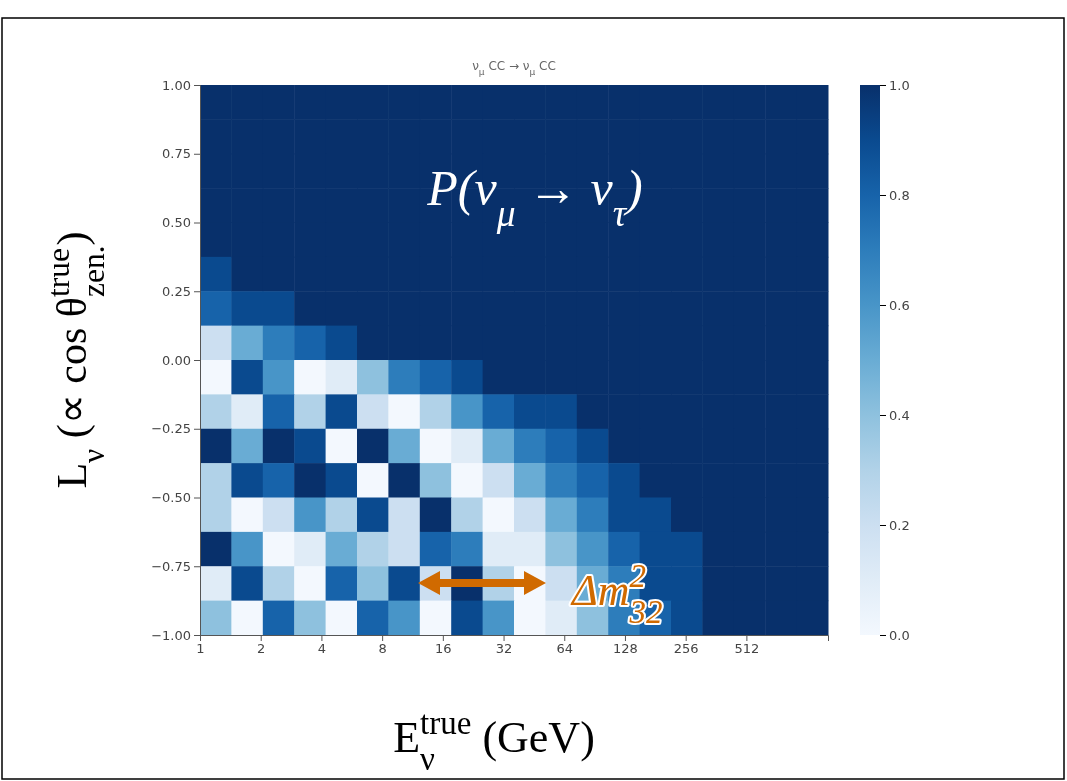 The height and width of the screenshot is (781, 1067). What do you see at coordinates (565, 649) in the screenshot?
I see `x-tick-label: 64` at bounding box center [565, 649].